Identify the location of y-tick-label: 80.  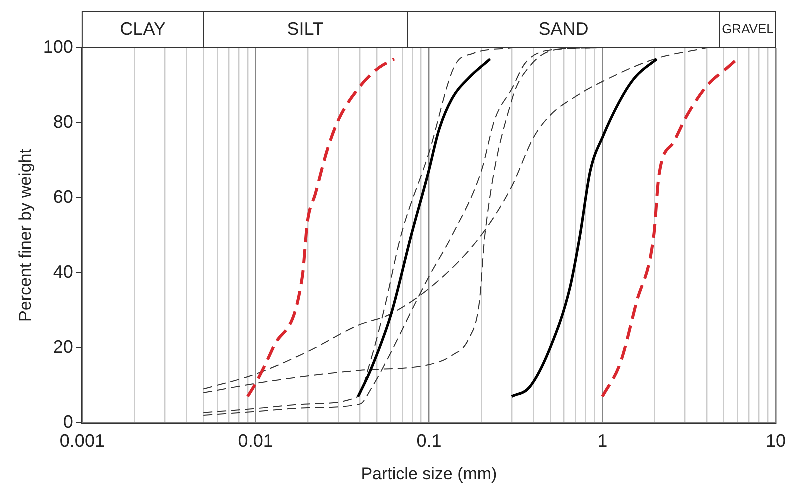
(63, 122).